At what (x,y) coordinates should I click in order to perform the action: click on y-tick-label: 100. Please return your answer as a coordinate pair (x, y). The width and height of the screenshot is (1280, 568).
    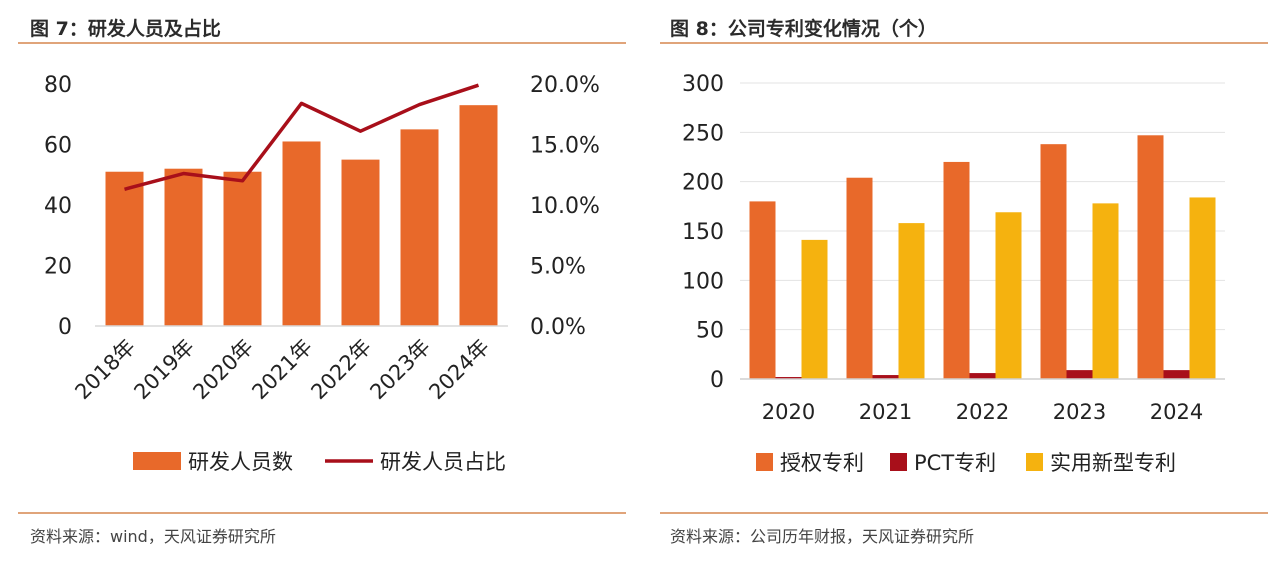
    Looking at the image, I should click on (703, 281).